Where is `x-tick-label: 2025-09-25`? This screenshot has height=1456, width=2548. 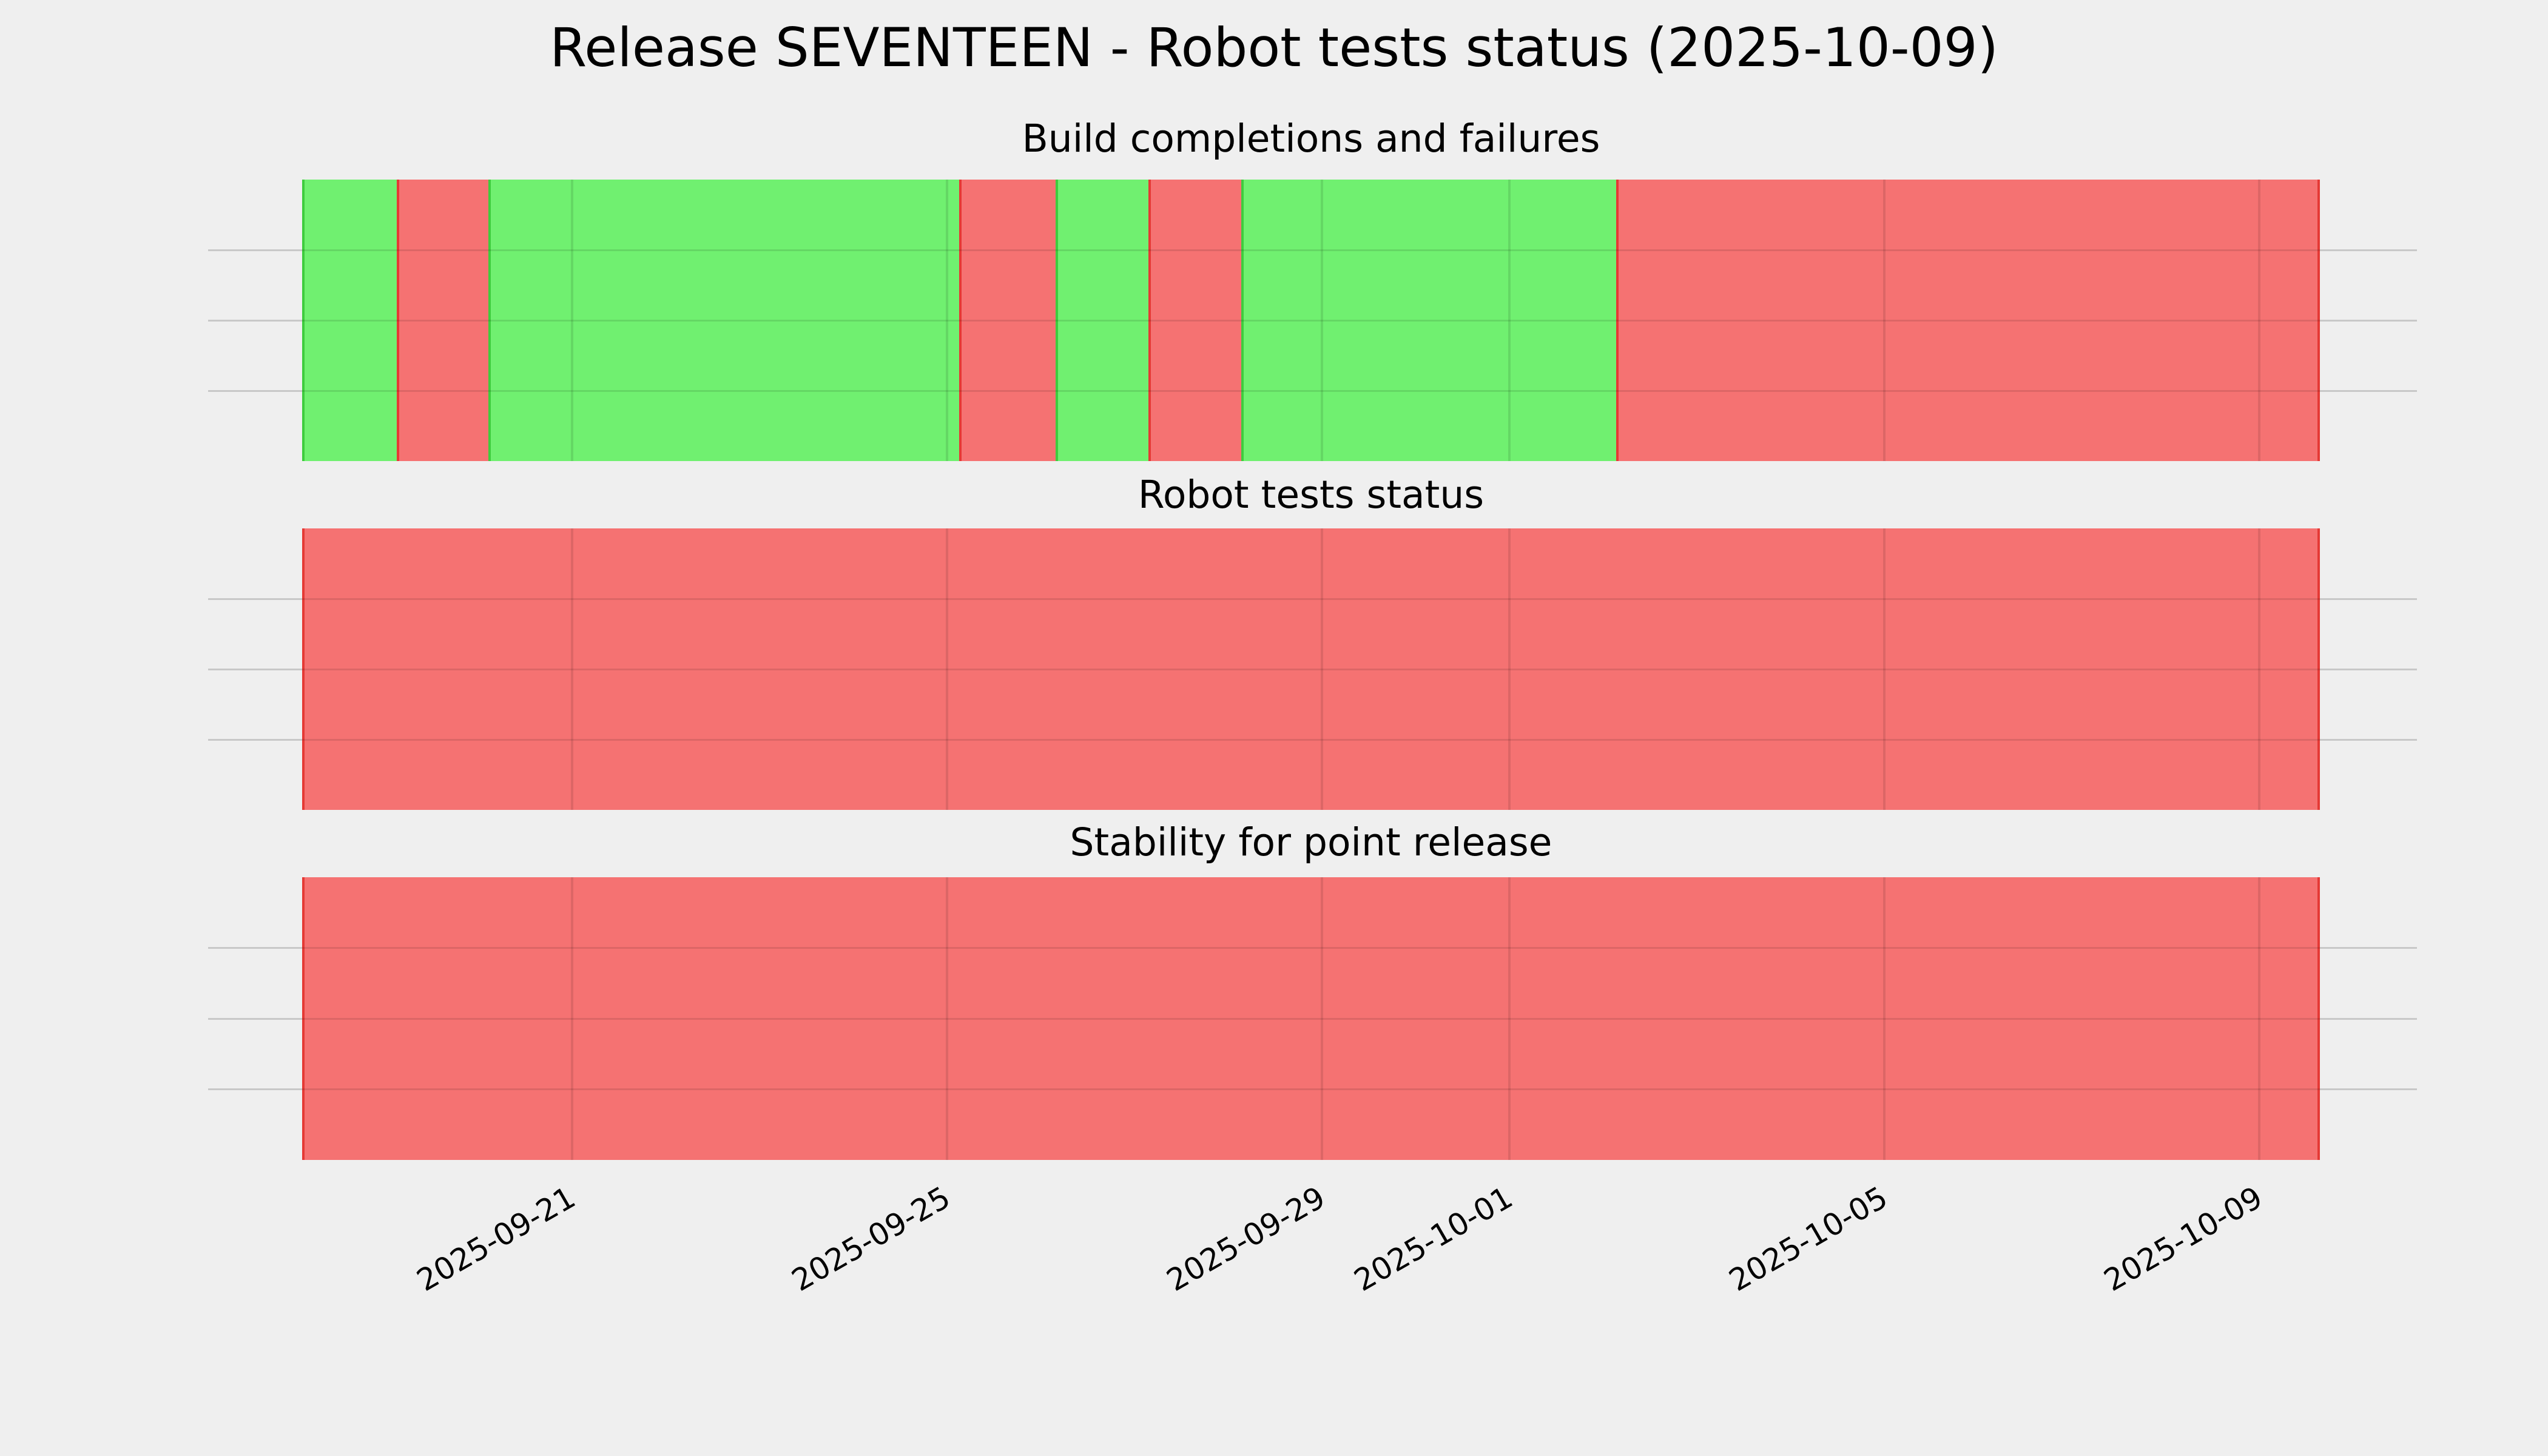
x-tick-label: 2025-09-25 is located at coordinates (871, 1239).